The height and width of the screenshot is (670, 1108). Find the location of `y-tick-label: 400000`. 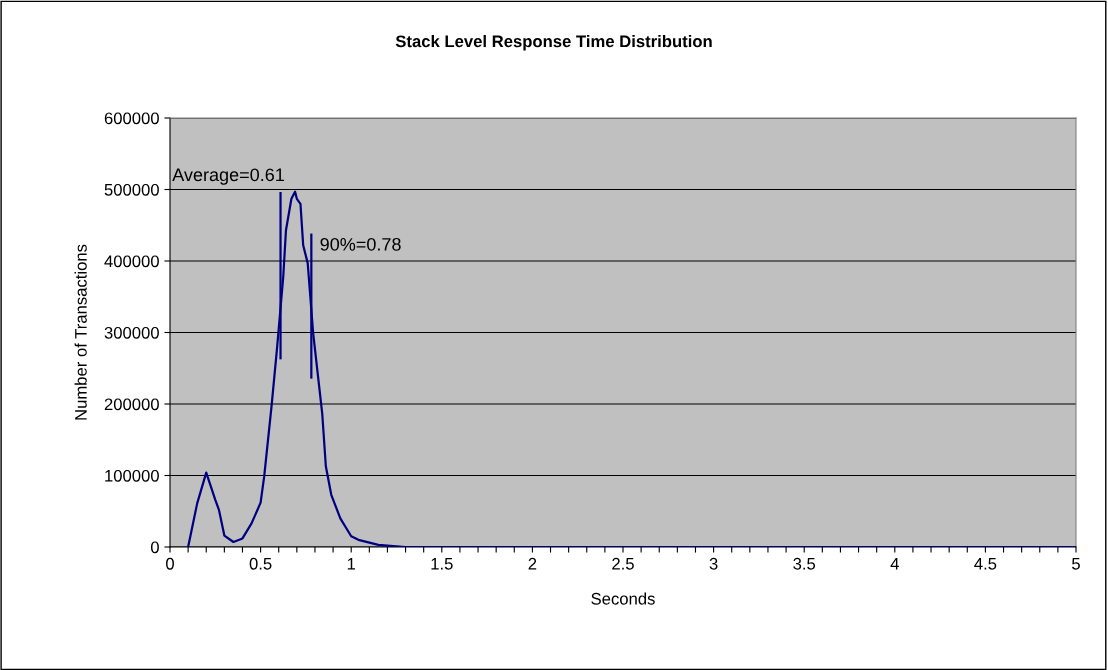

y-tick-label: 400000 is located at coordinates (131, 261).